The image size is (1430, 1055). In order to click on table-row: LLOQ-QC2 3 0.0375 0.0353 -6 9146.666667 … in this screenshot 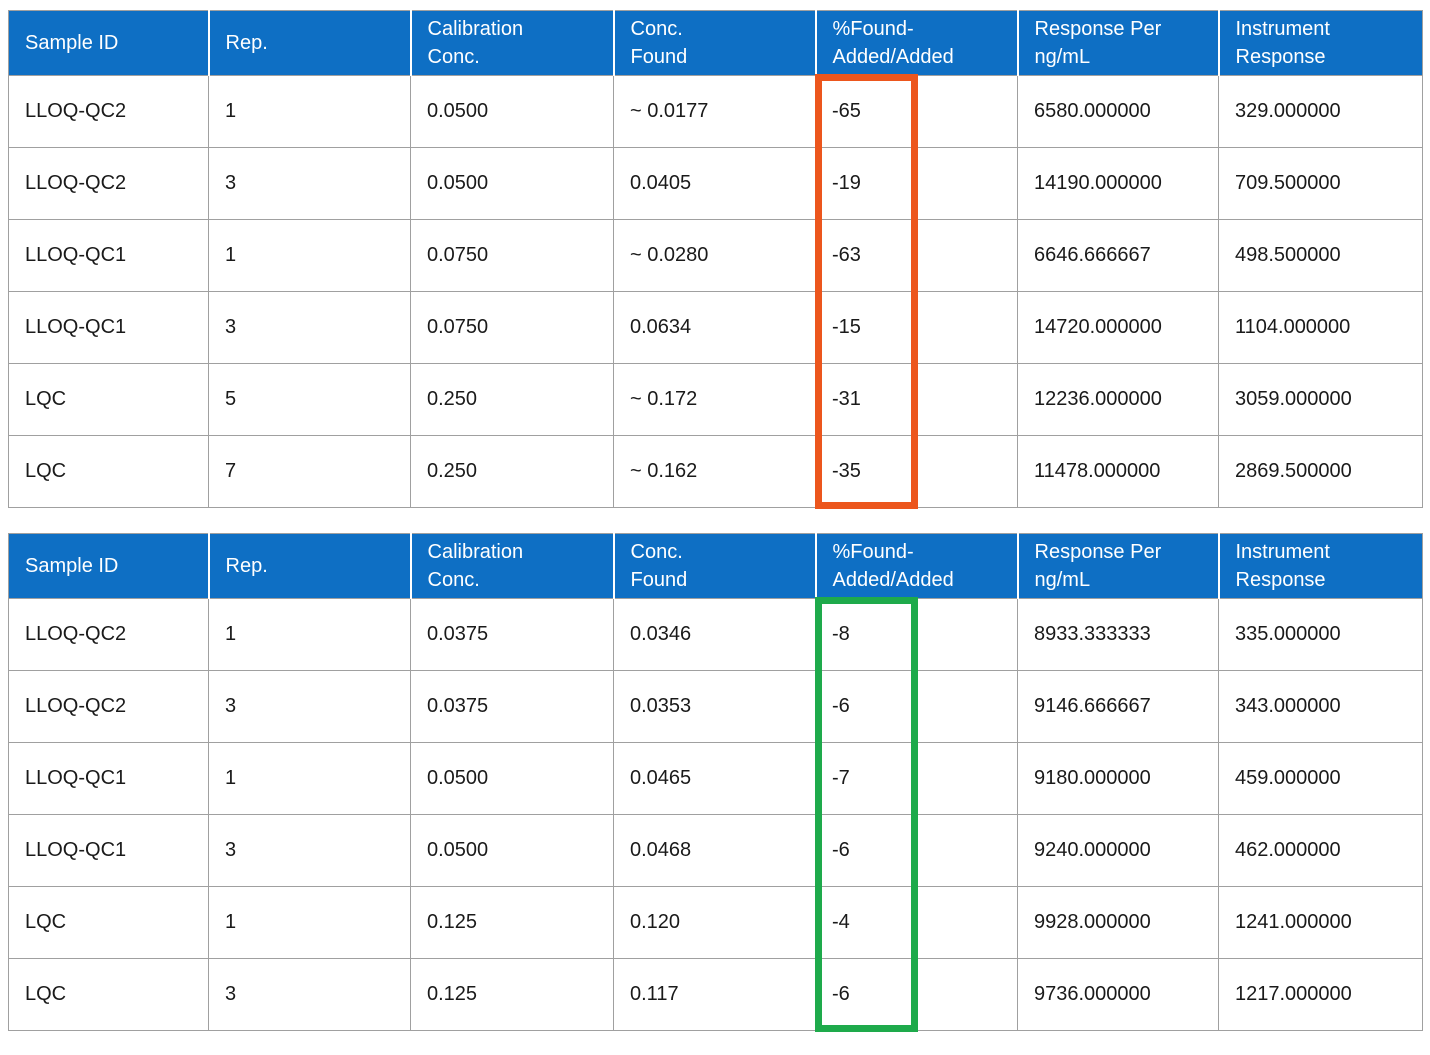, I will do `click(715, 706)`.